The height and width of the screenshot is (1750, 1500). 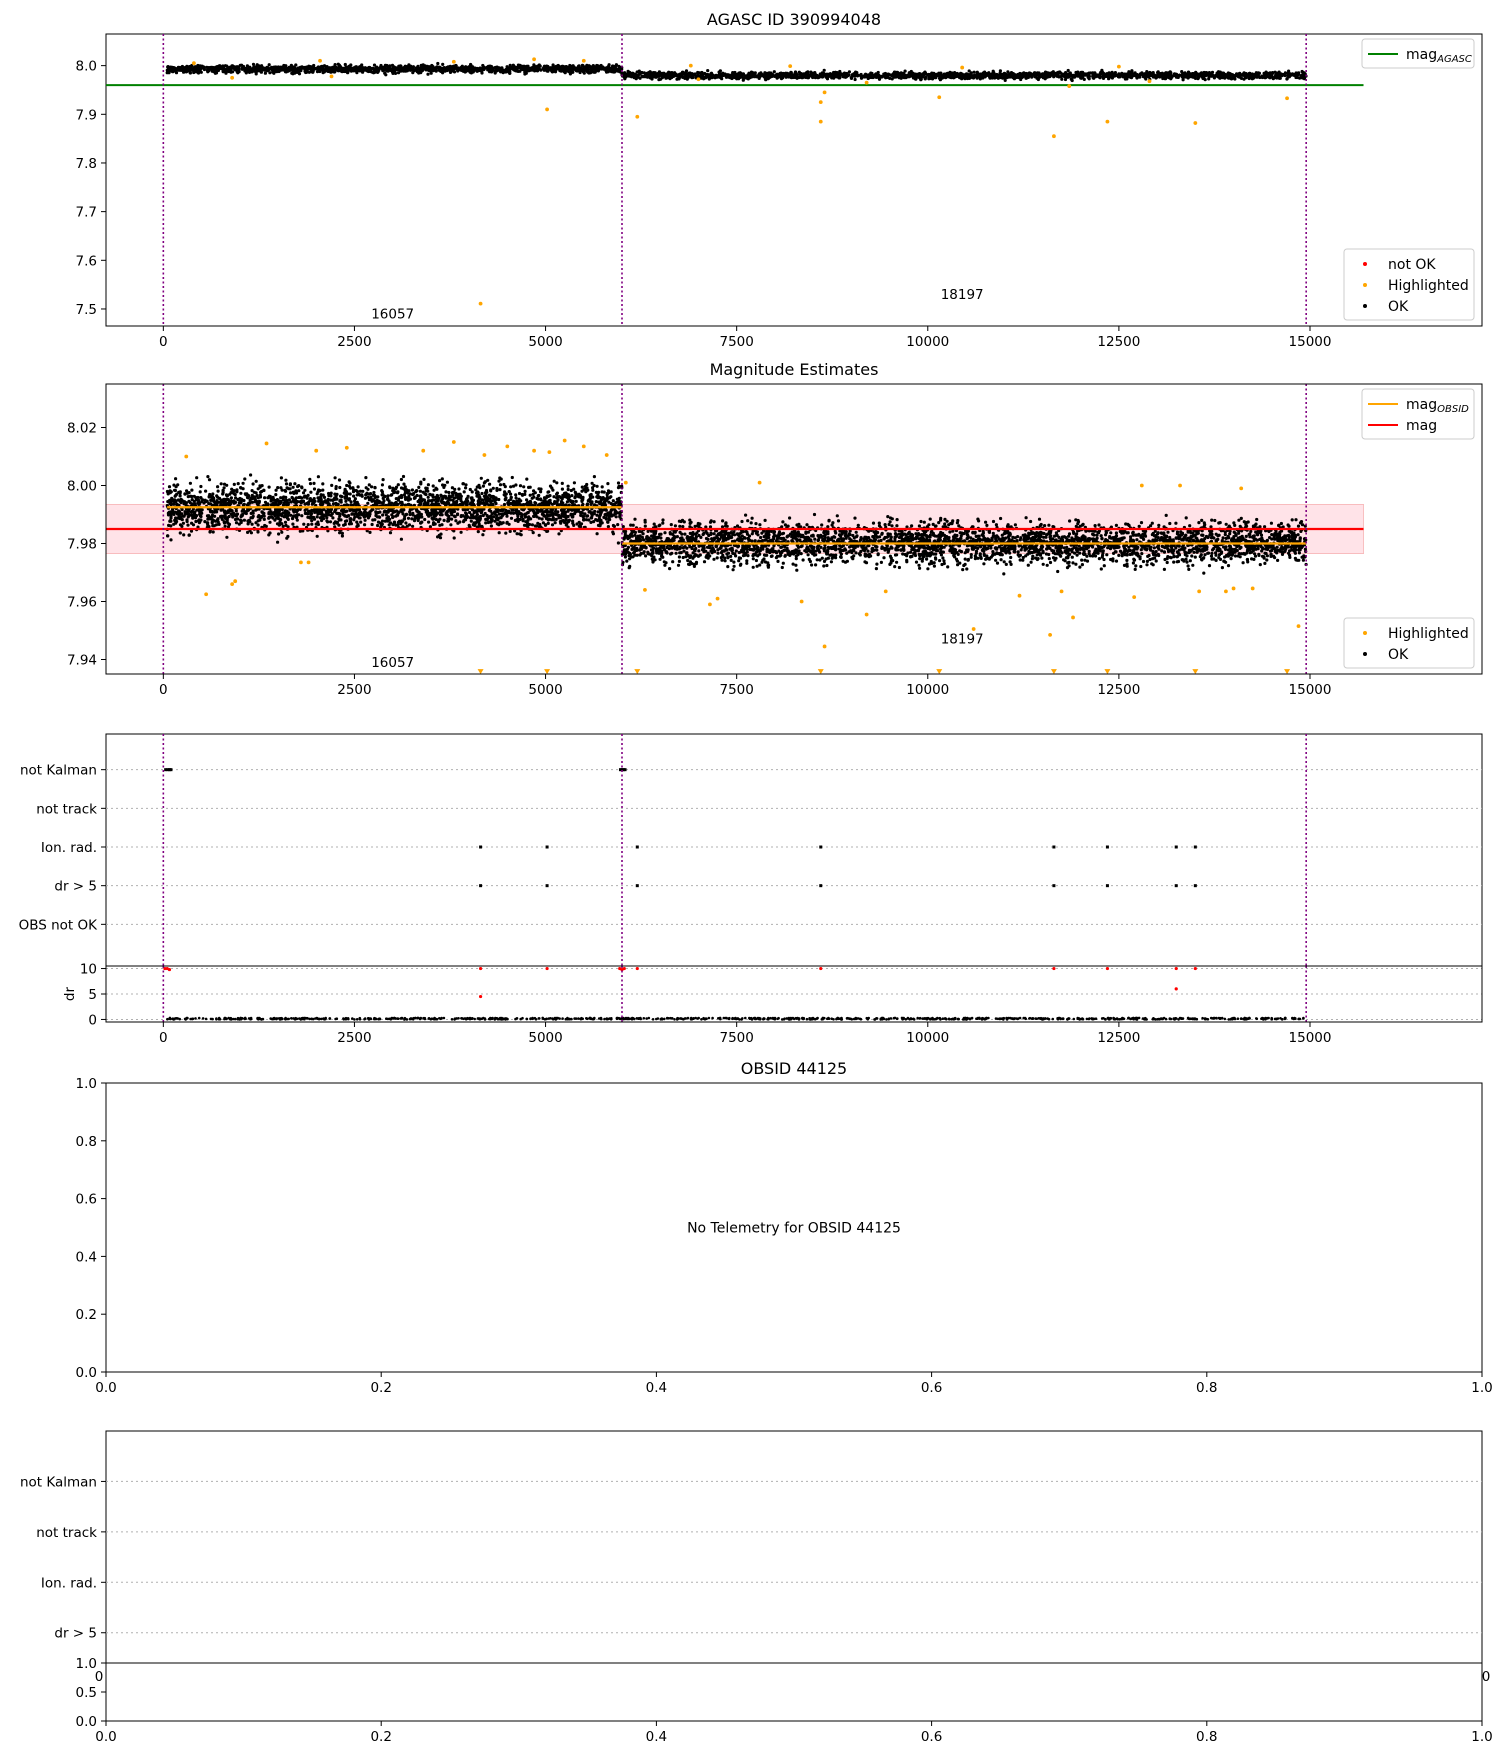 I want to click on legend-dot-swatch, so click(x=1365, y=264).